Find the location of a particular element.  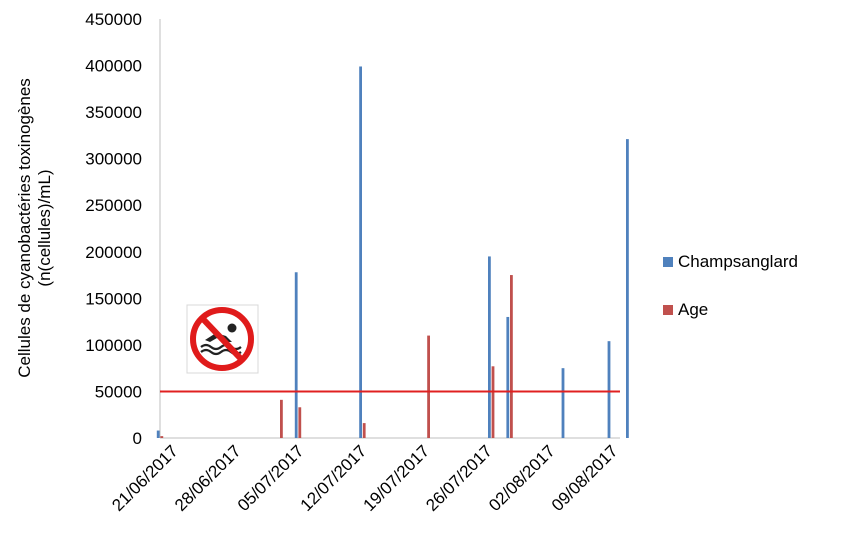

legend-label: Age is located at coordinates (693, 309).